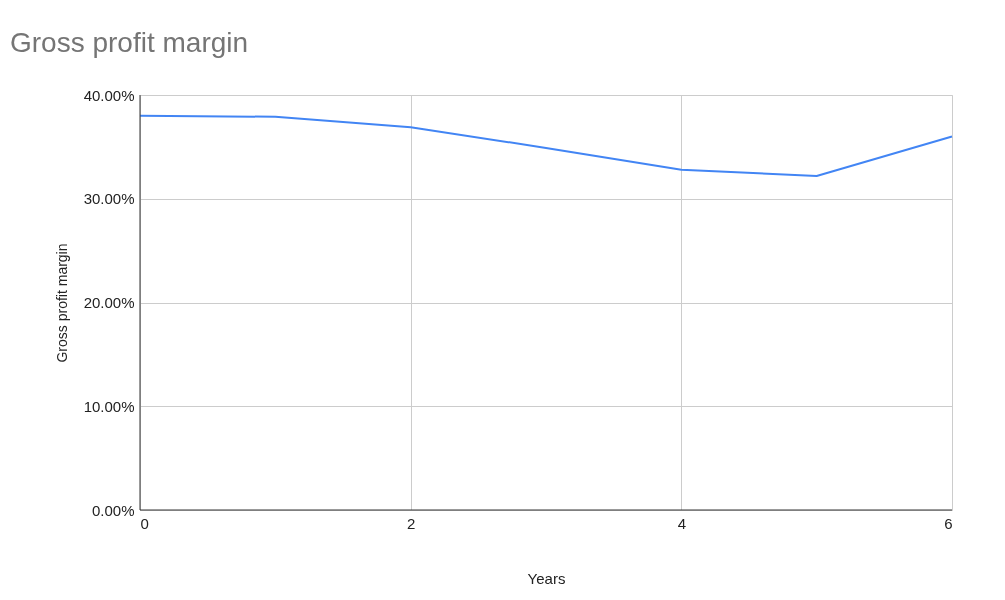  Describe the element at coordinates (113, 510) in the screenshot. I see `y-tick-label: 0.00%` at that location.